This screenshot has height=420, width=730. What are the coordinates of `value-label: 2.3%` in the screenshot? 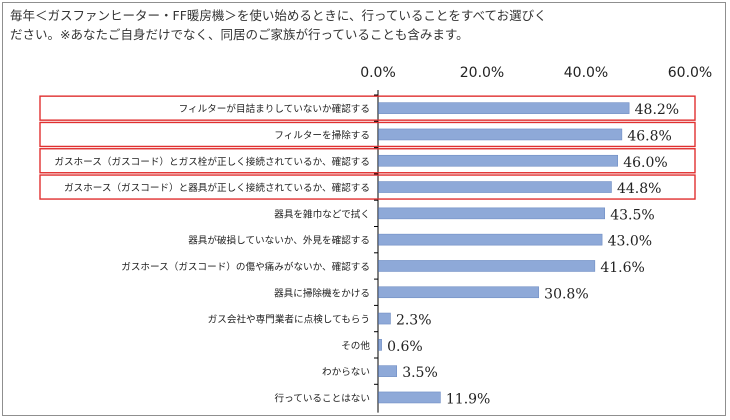 It's located at (414, 321).